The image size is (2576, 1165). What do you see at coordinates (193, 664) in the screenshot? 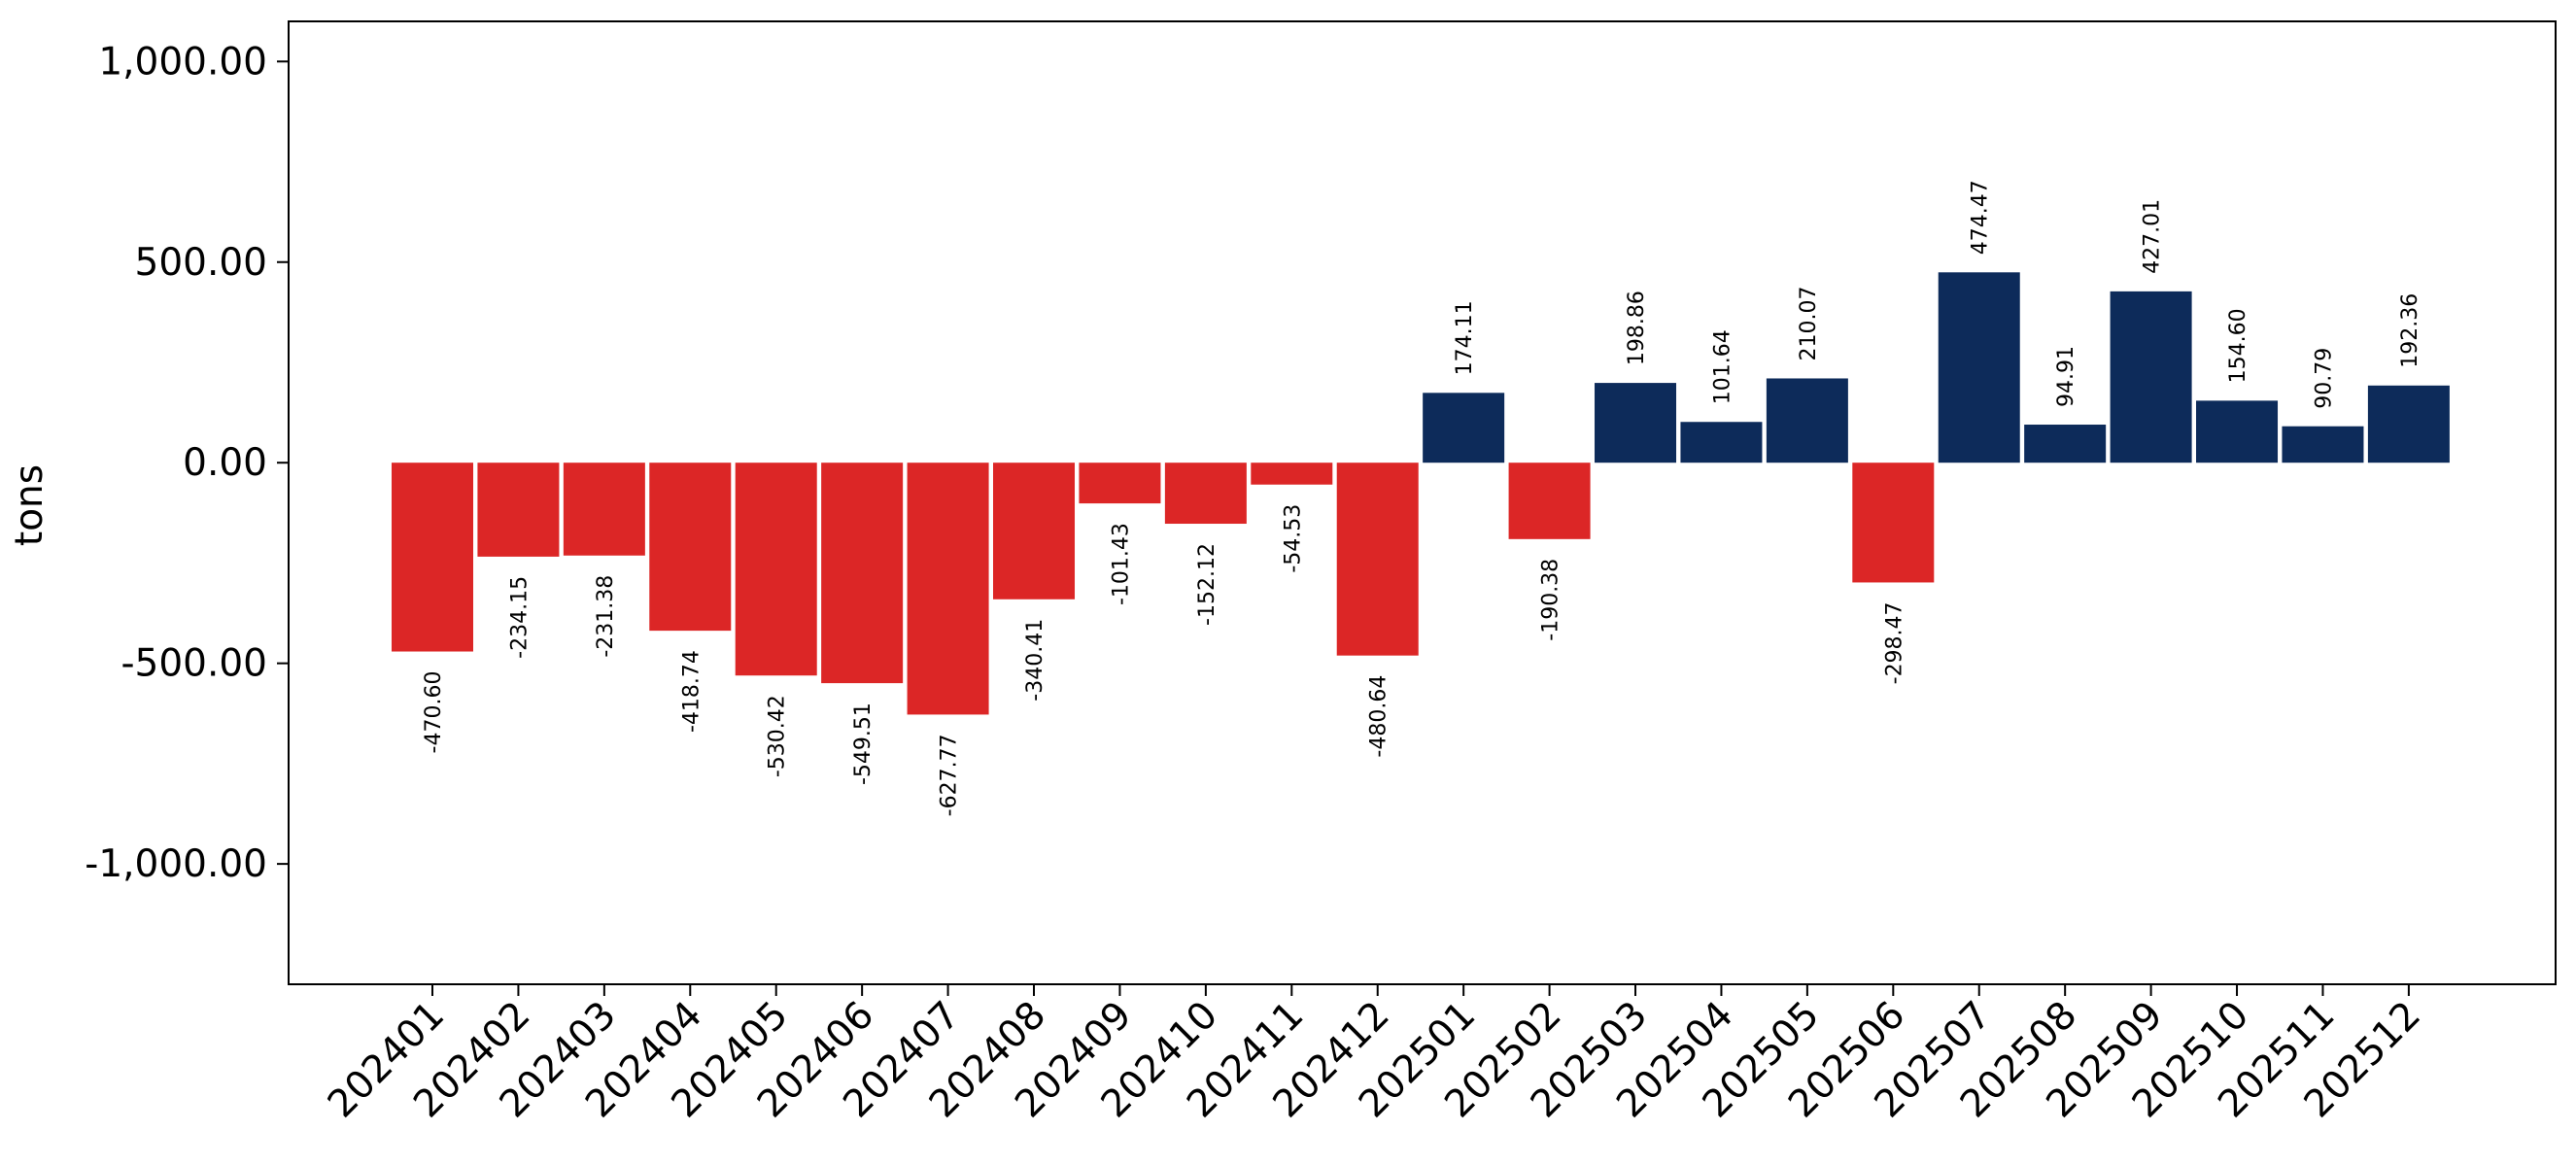
I see `y-tick-label: -500.00` at bounding box center [193, 664].